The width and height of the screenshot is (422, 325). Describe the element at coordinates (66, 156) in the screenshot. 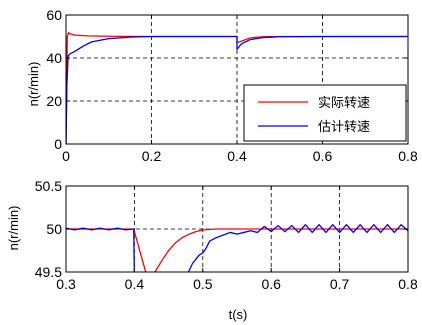

I see `top-plot-xtick-label-0: 0` at that location.